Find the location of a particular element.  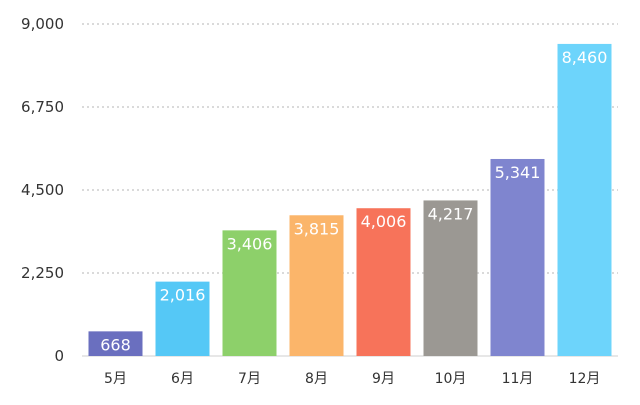

y-tick-label: 2,250 is located at coordinates (42, 273).